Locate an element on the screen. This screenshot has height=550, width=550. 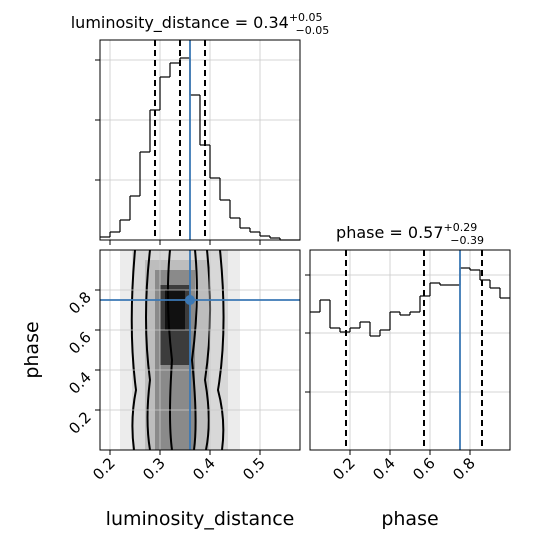
truth-point is located at coordinates (190, 300).